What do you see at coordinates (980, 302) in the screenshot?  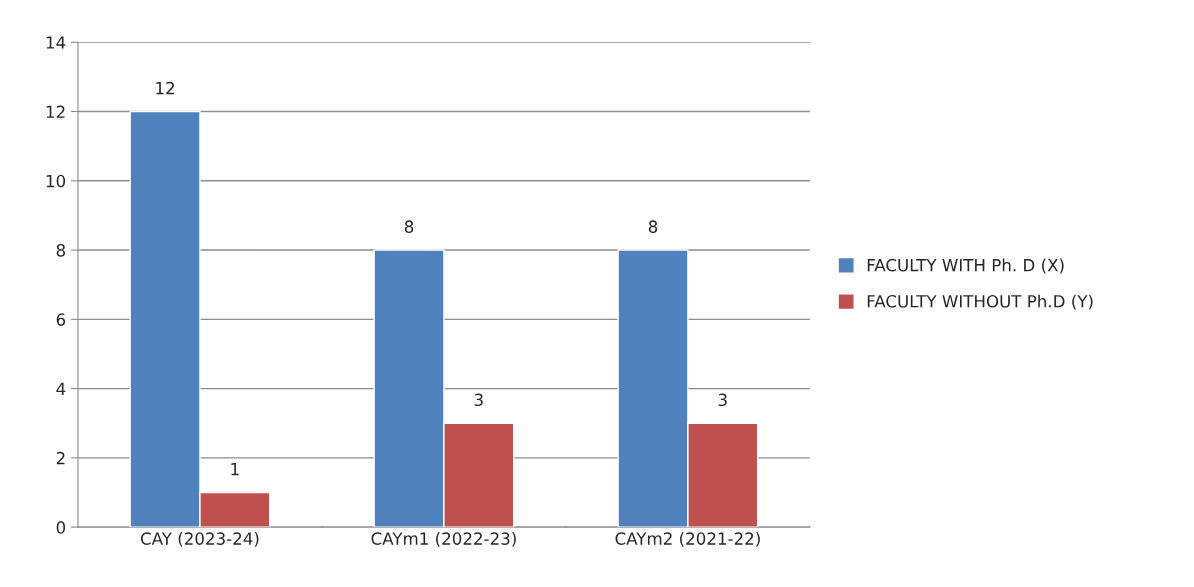 I see `legend-label: FACULTY WITHOUT Ph.D (Y)` at bounding box center [980, 302].